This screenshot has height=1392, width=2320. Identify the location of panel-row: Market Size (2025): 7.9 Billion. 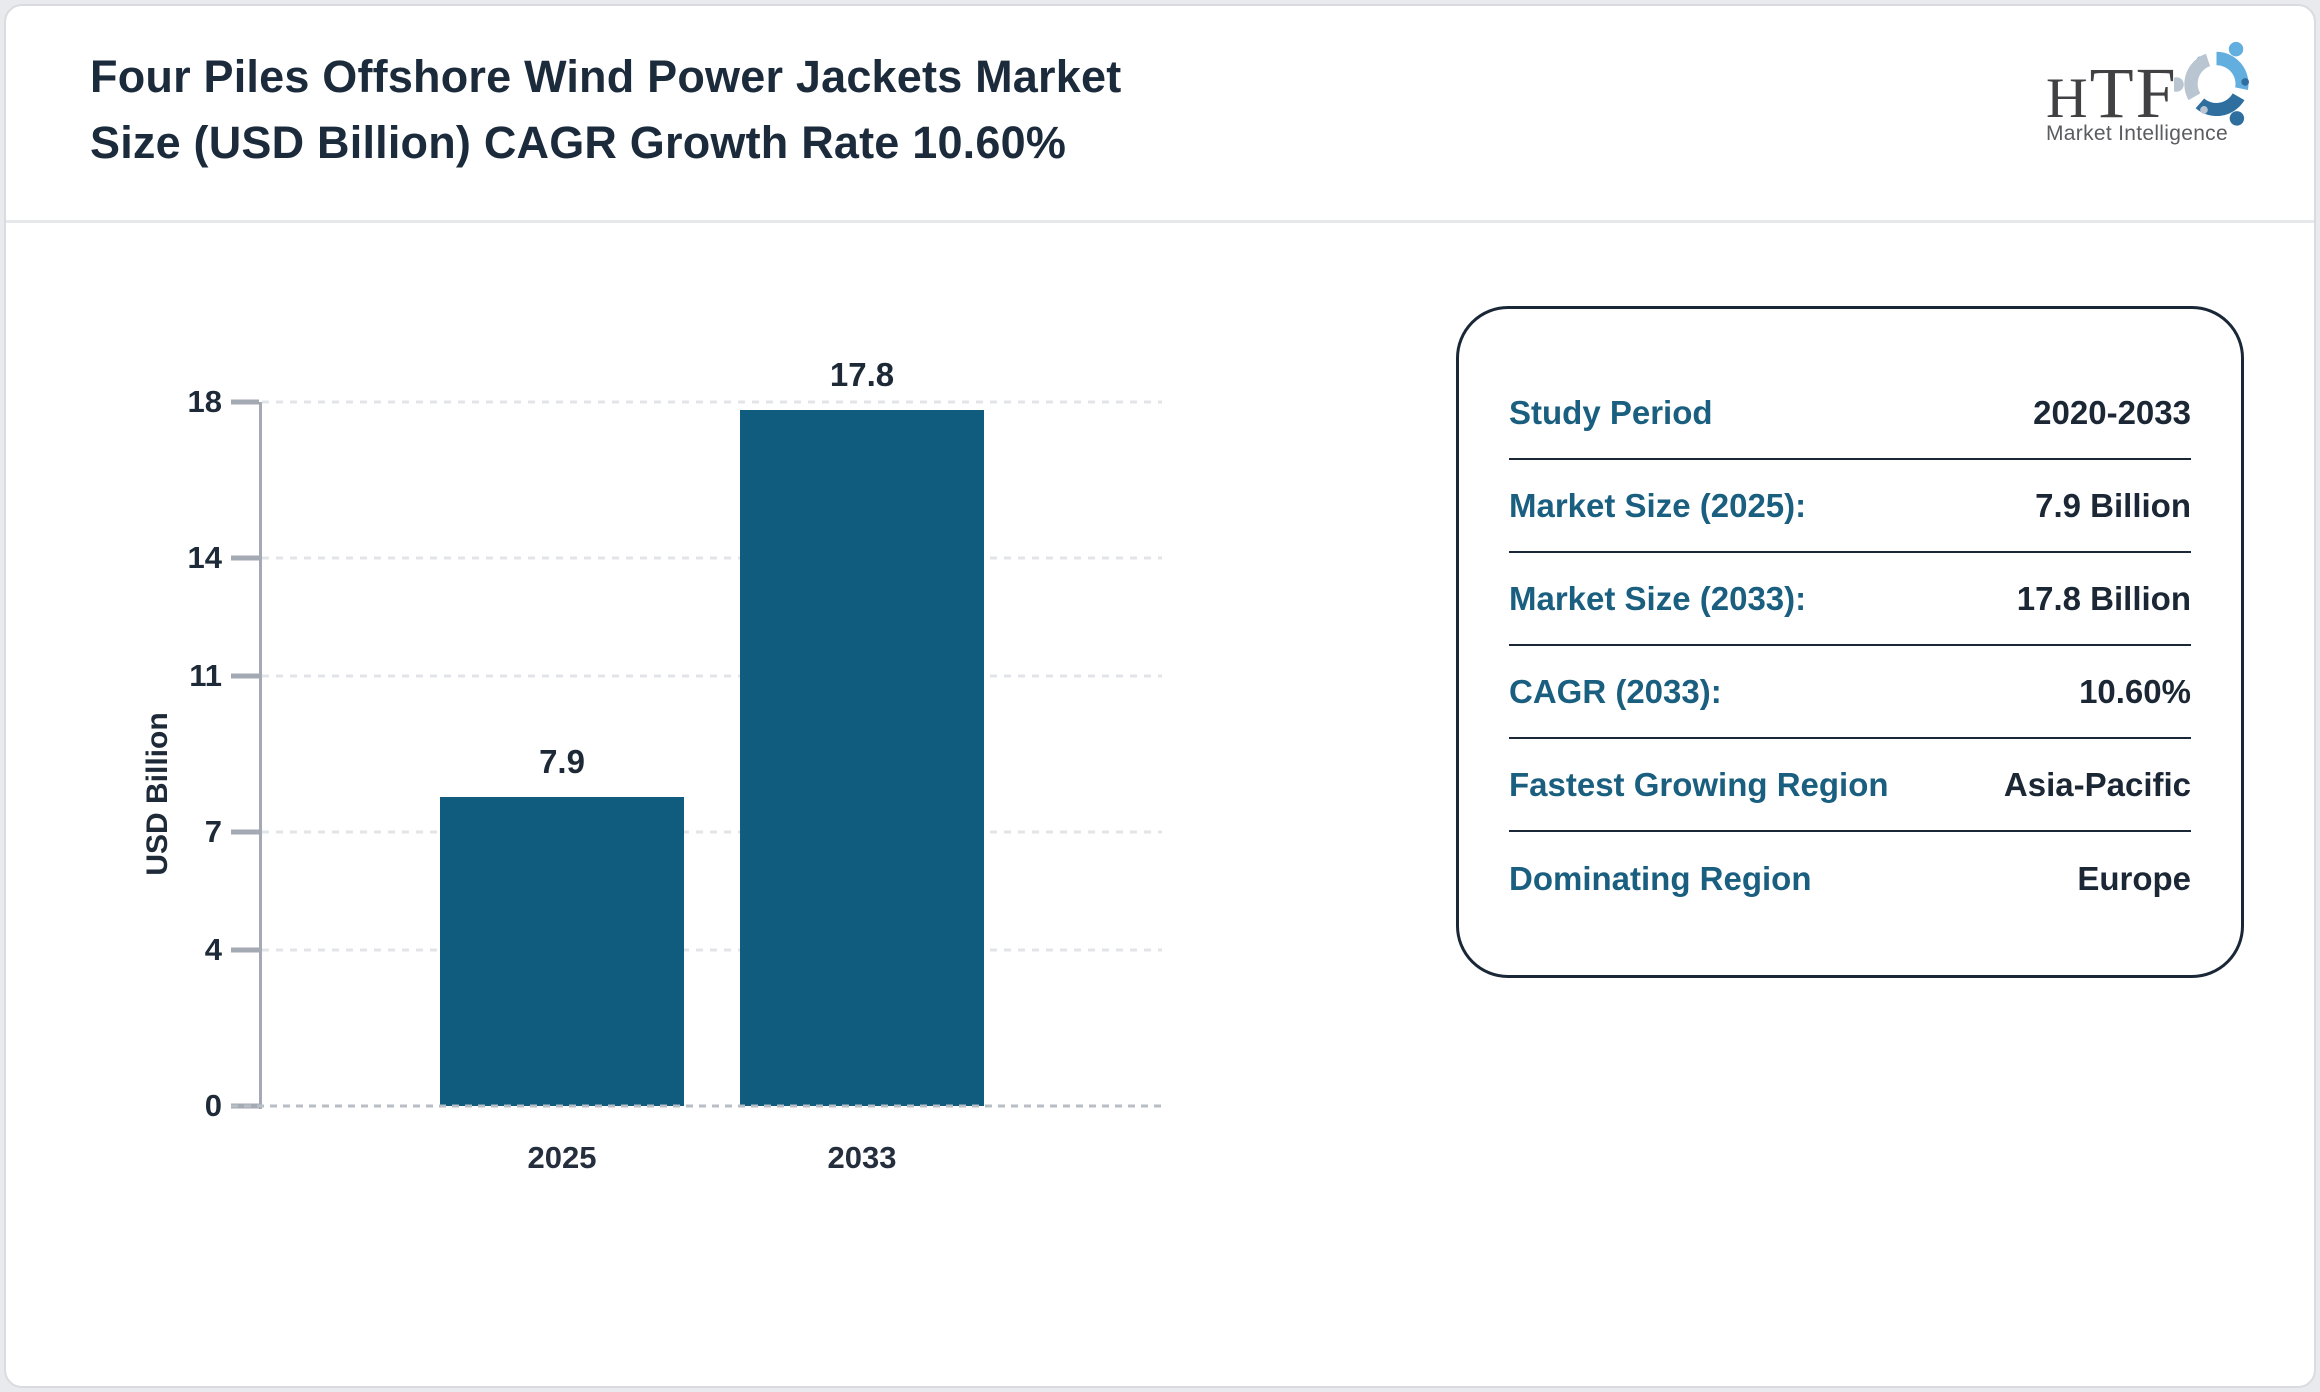
(1850, 506).